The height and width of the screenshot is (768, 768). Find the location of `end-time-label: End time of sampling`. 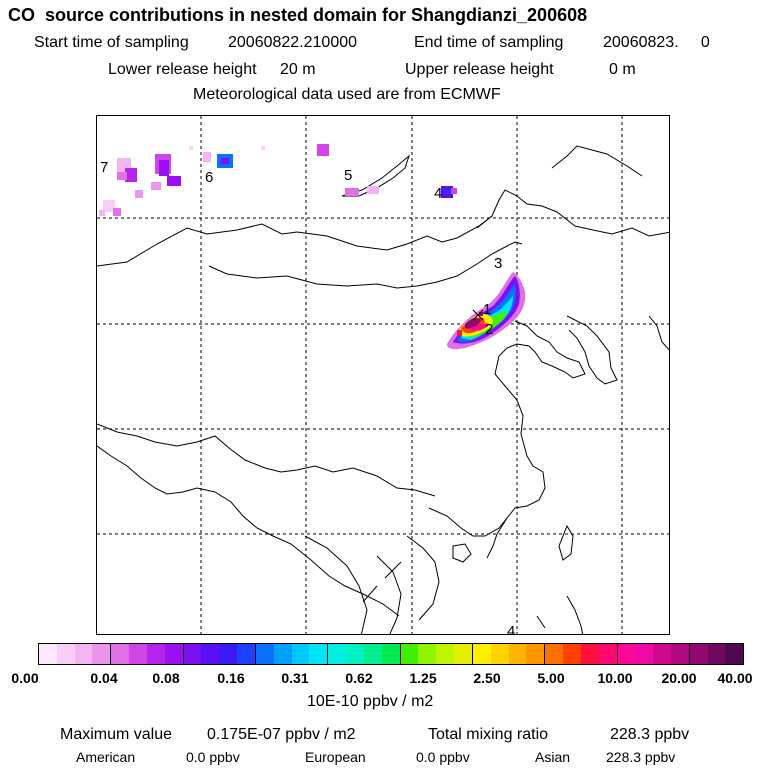

end-time-label: End time of sampling is located at coordinates (489, 42).